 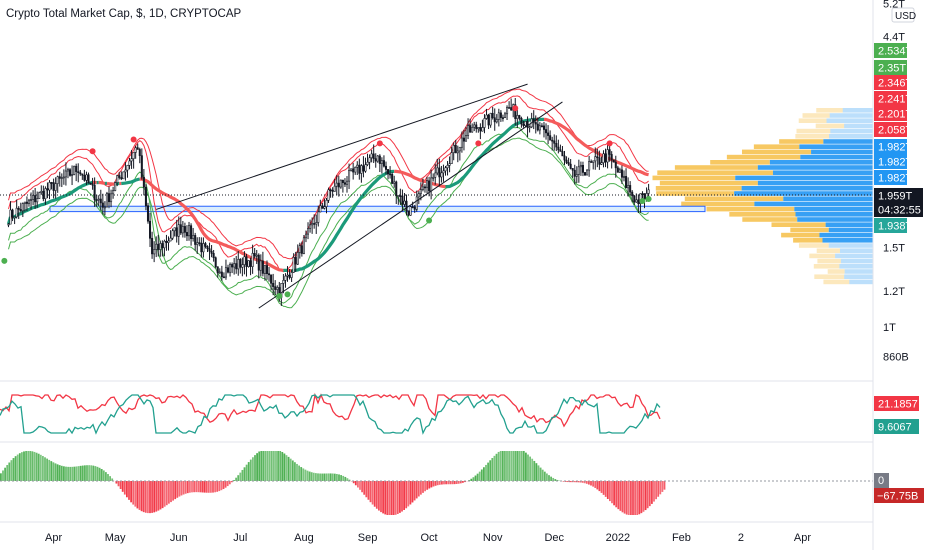 What do you see at coordinates (115, 538) in the screenshot?
I see `time-tick: May` at bounding box center [115, 538].